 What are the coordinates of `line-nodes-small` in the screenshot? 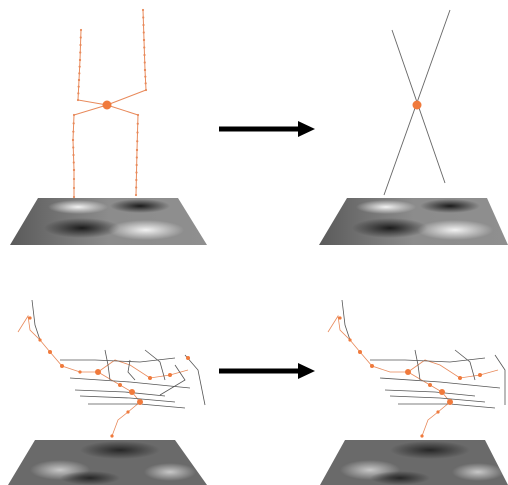 It's located at (109, 103).